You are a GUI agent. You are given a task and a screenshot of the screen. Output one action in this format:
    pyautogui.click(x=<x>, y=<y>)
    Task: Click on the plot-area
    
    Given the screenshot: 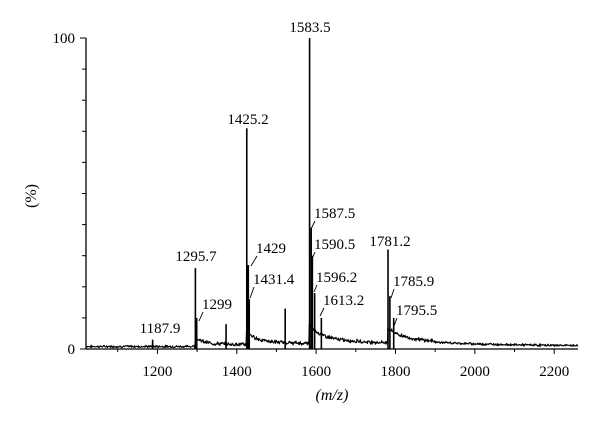 What is the action you would take?
    pyautogui.click(x=332, y=336)
    